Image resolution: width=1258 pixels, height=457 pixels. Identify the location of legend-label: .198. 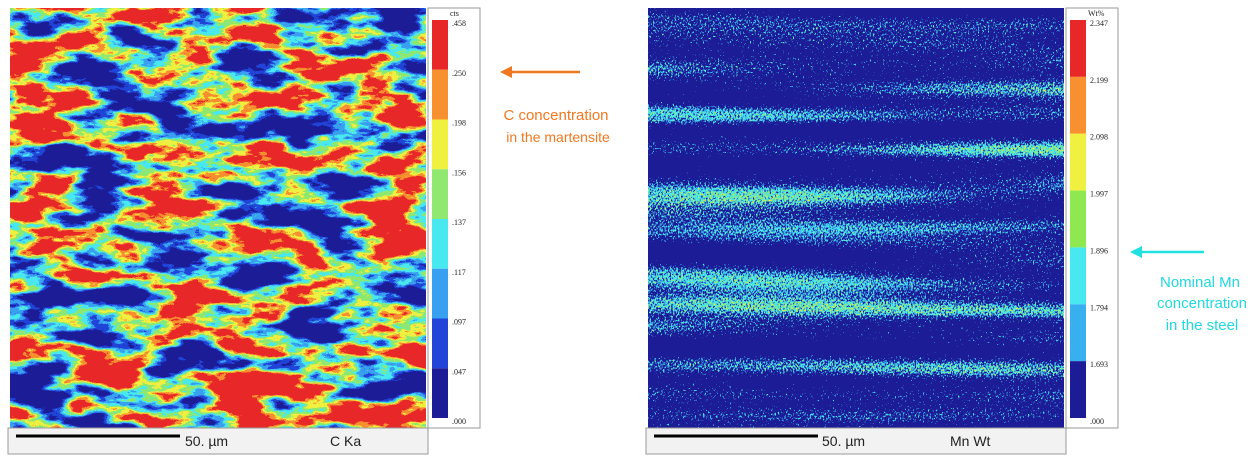
(459, 123).